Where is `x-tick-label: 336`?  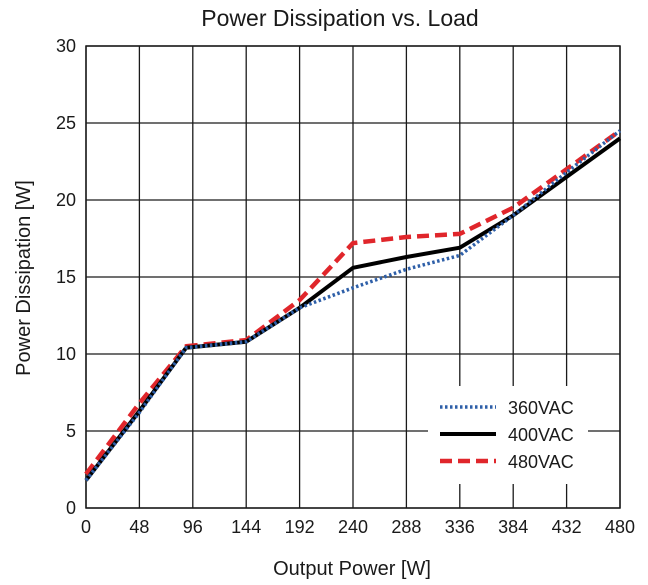
x-tick-label: 336 is located at coordinates (460, 527).